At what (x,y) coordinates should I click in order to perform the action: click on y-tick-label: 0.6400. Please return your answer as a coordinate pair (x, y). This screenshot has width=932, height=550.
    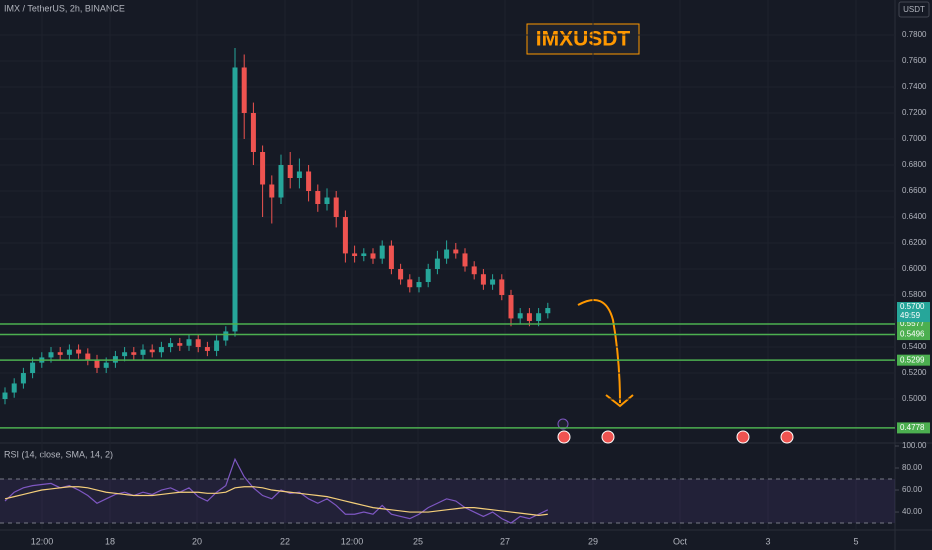
    Looking at the image, I should click on (914, 216).